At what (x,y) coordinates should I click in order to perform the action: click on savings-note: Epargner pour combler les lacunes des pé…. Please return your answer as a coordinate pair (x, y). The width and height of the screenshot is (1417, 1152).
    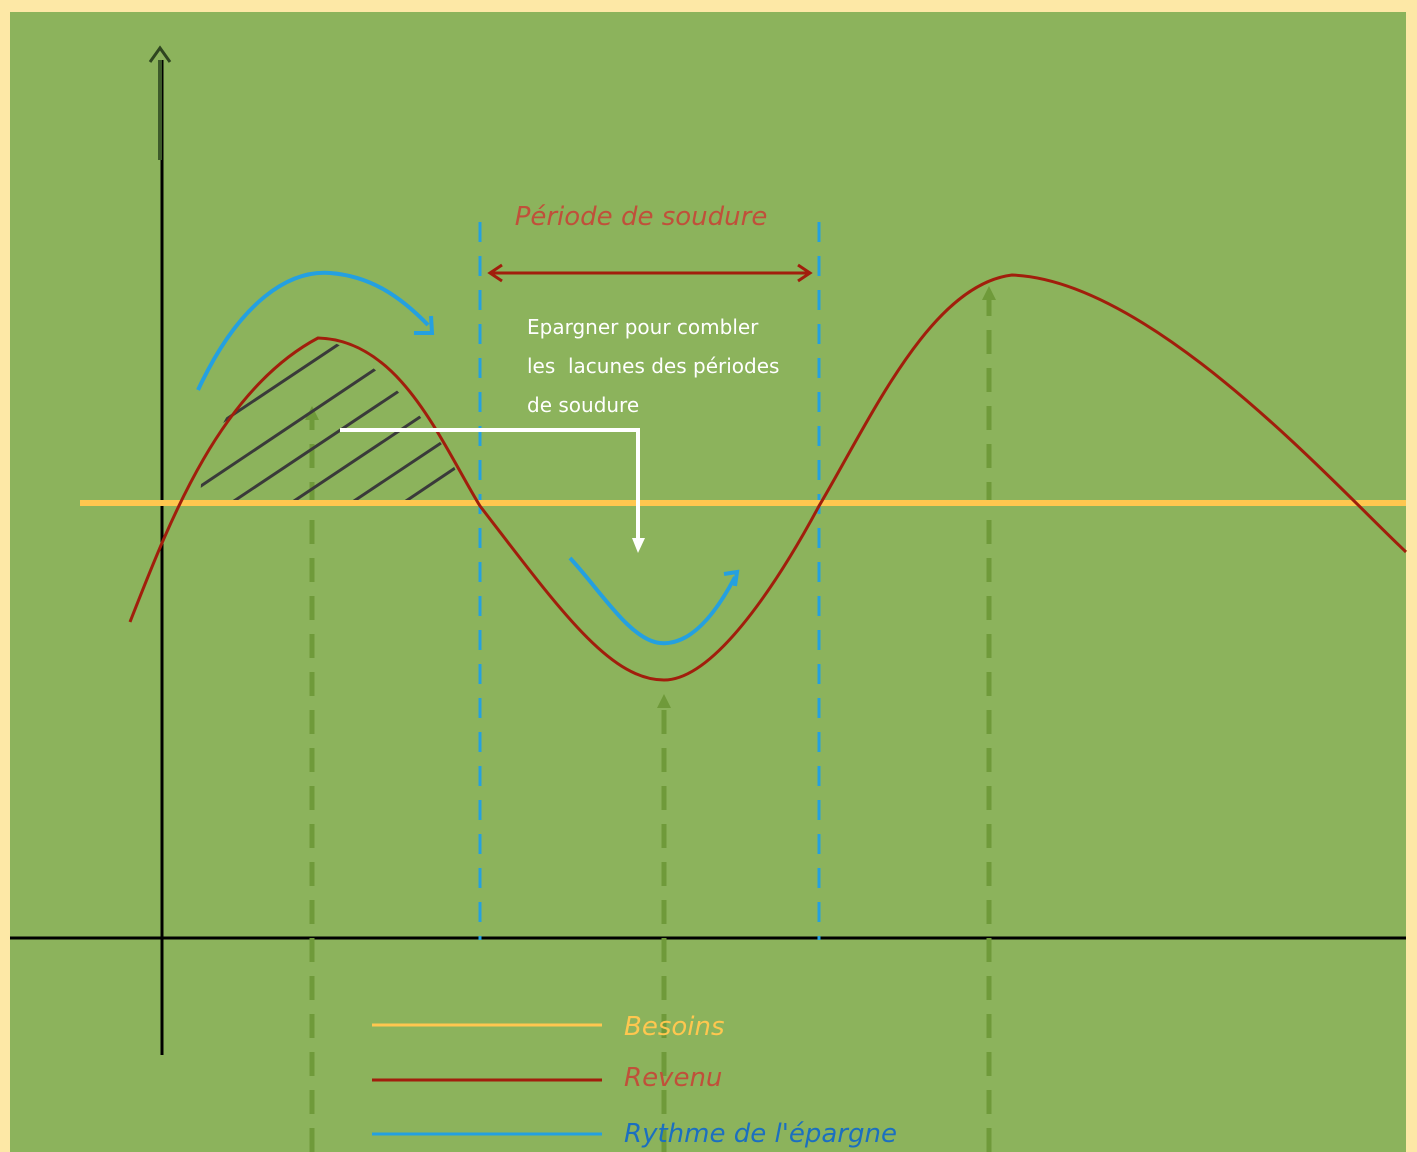
    Looking at the image, I should click on (653, 366).